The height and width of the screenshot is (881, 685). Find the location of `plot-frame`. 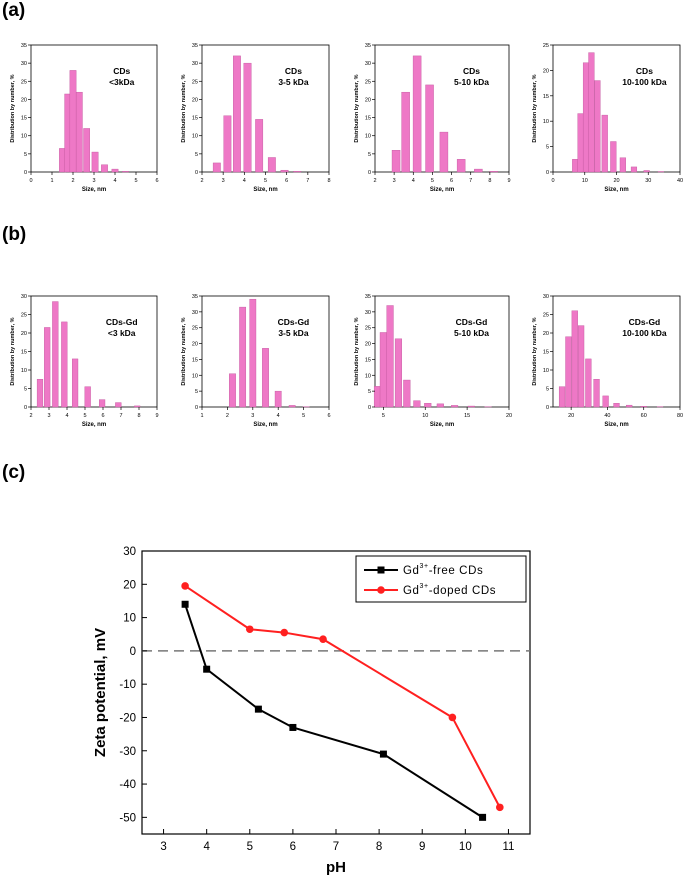

plot-frame is located at coordinates (616, 108).